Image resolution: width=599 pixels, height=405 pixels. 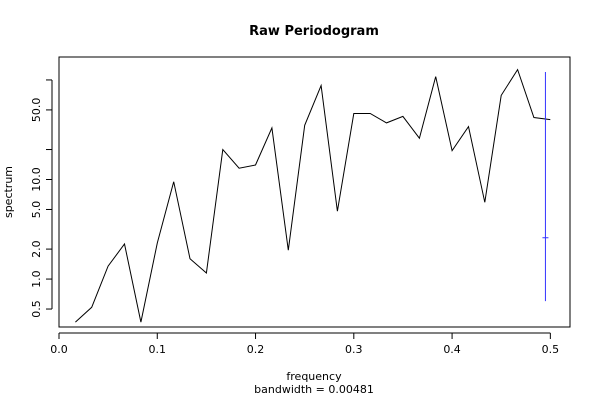 What do you see at coordinates (551, 349) in the screenshot?
I see `x-tick-label: 0.5` at bounding box center [551, 349].